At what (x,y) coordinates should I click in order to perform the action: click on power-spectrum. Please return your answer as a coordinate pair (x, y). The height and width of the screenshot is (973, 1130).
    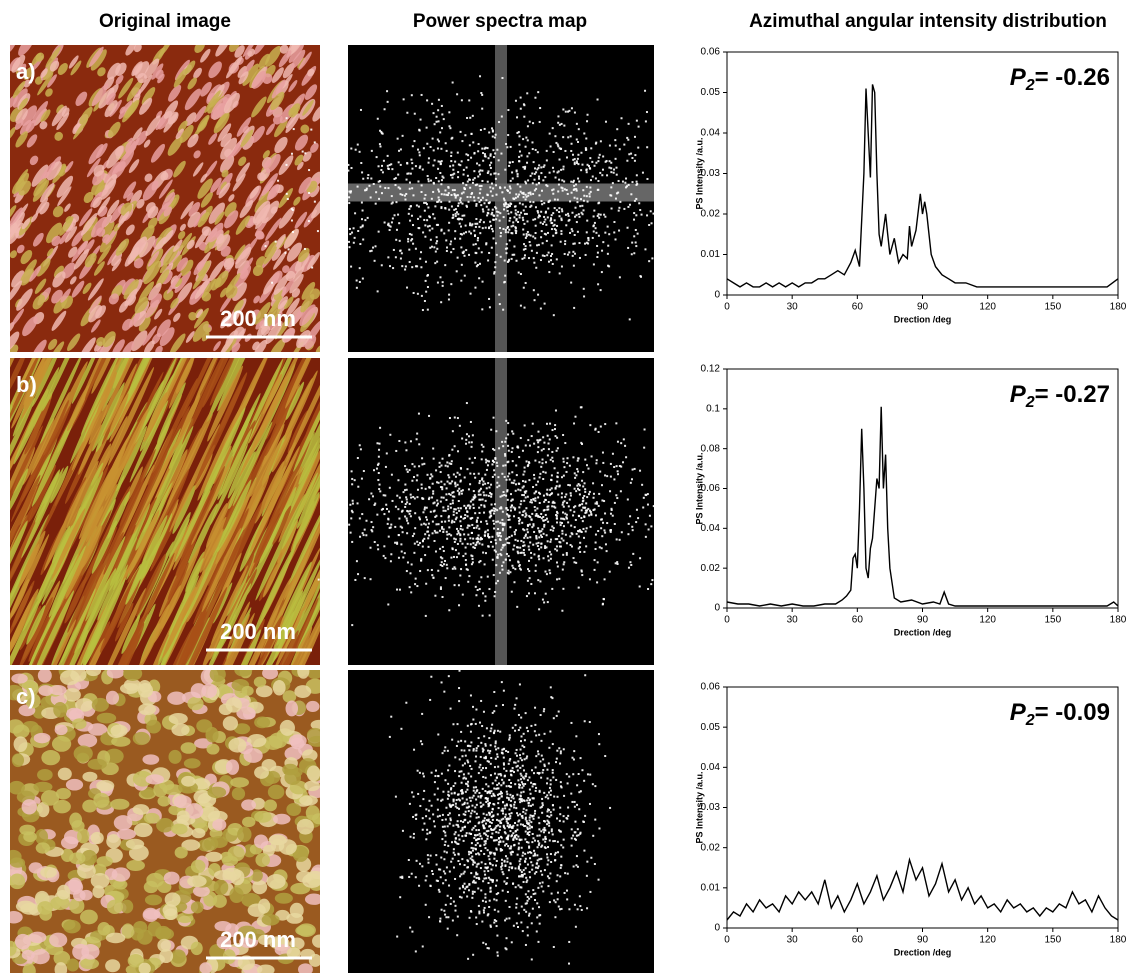
    Looking at the image, I should click on (501, 820).